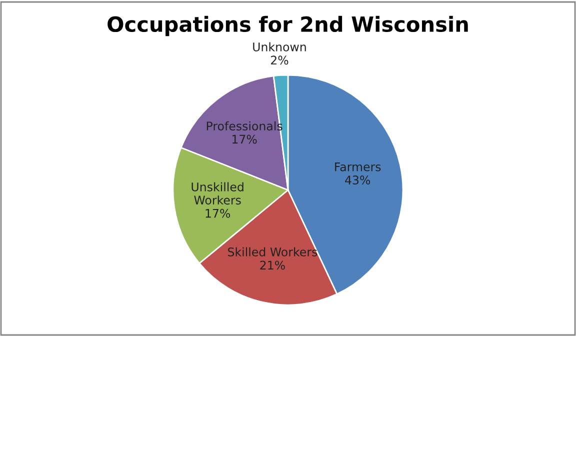 The image size is (576, 461). What do you see at coordinates (279, 47) in the screenshot?
I see `slice-label: Unknown` at bounding box center [279, 47].